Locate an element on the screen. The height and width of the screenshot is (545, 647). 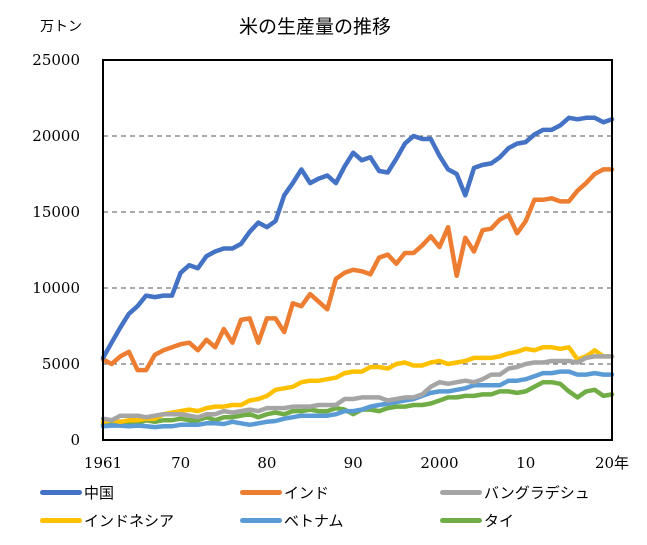
legend-item-bangladesh: バングラデシュ is located at coordinates (540, 492).